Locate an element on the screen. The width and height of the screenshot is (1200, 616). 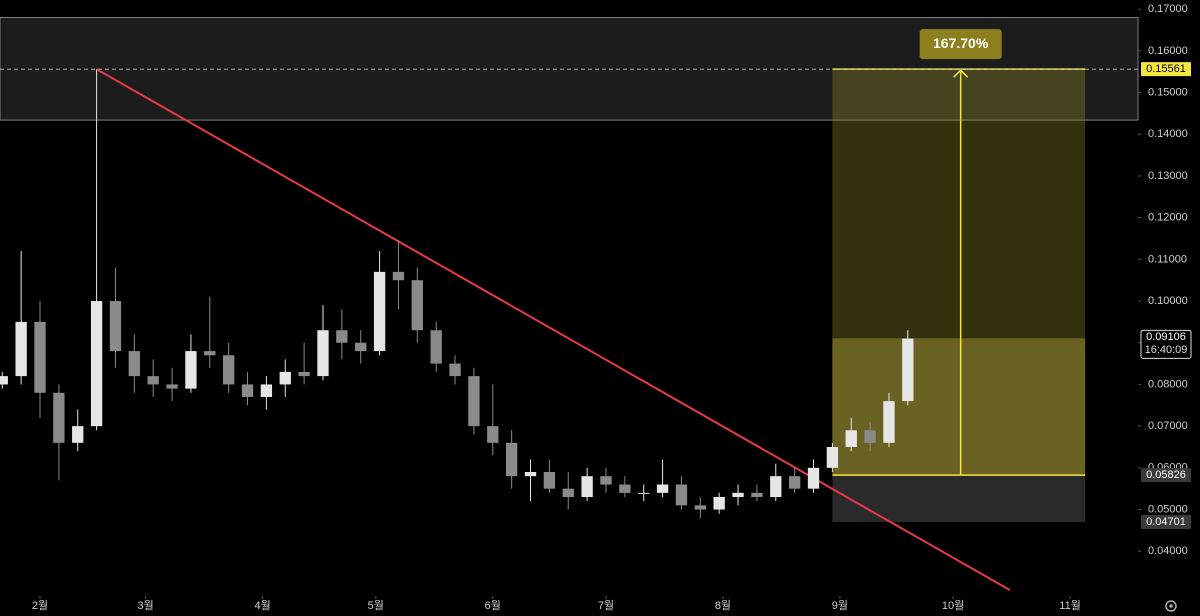
stop-tag-box is located at coordinates (1166, 521).